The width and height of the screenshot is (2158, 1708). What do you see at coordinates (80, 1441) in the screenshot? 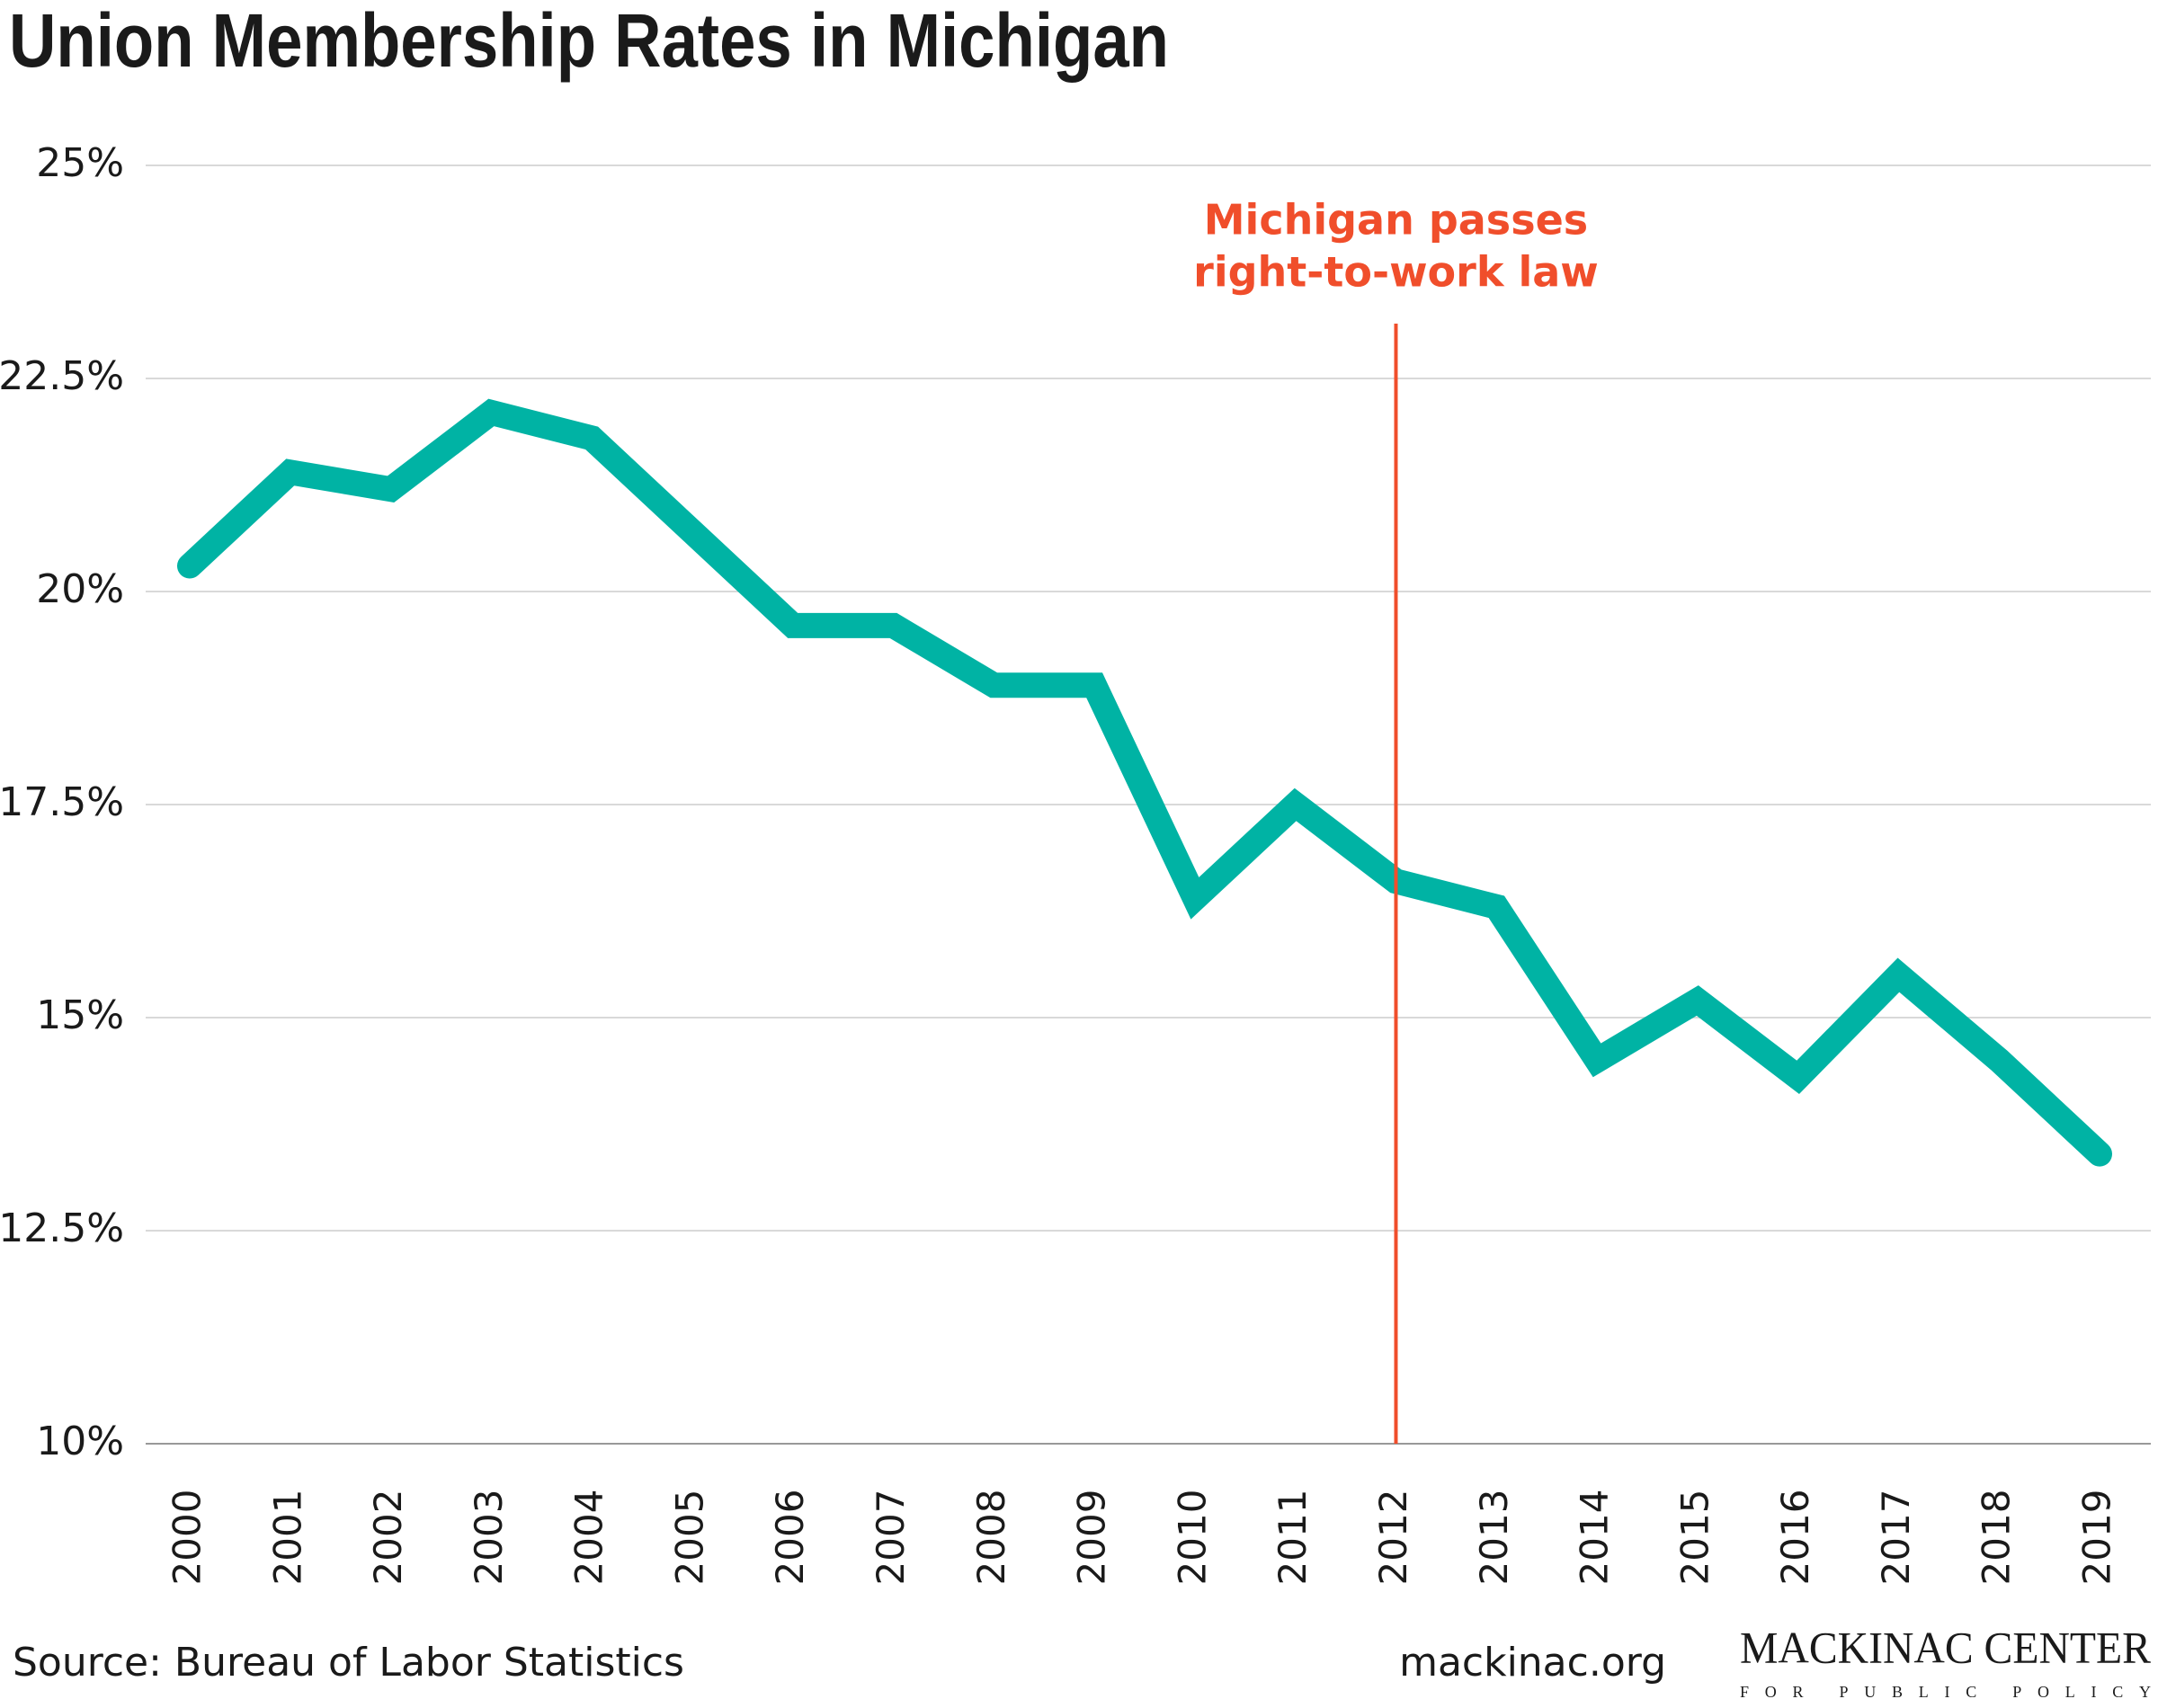
I see `y-tick-label: 10%` at bounding box center [80, 1441].